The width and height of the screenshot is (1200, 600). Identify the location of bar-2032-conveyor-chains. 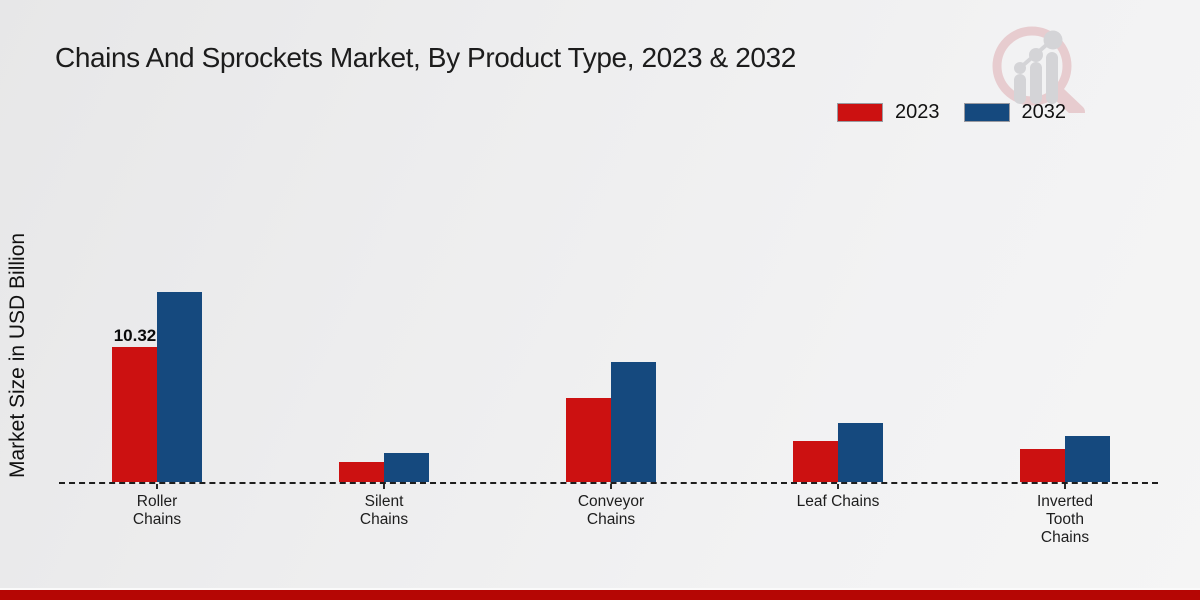
(633, 422).